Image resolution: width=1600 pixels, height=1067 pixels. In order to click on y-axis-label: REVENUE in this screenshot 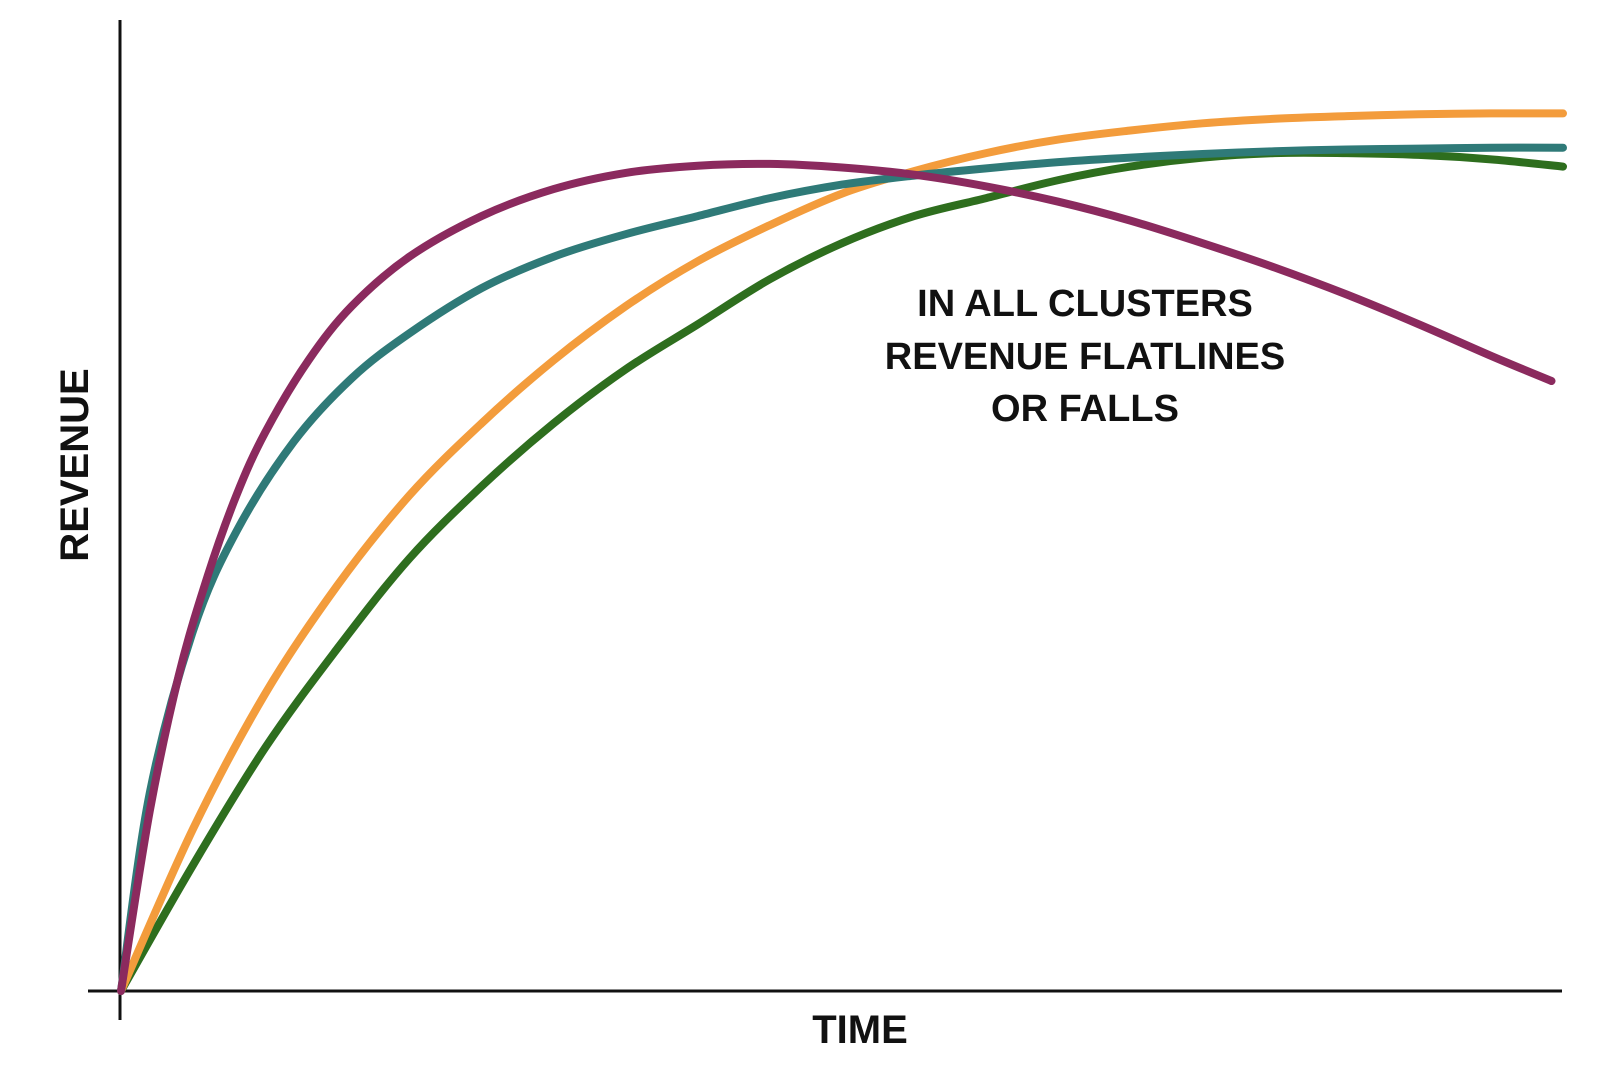, I will do `click(75, 464)`.